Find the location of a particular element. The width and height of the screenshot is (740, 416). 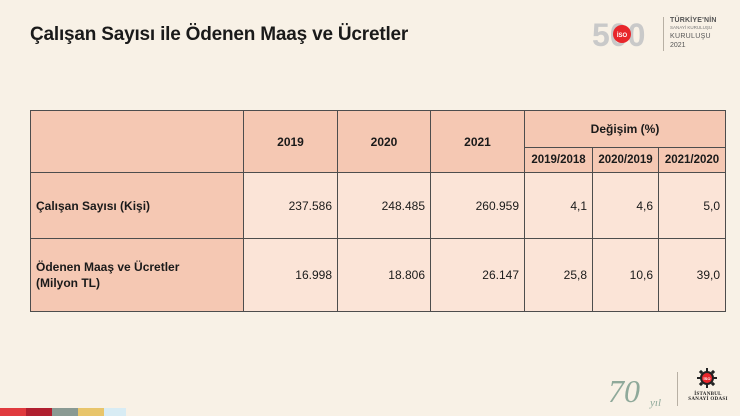

table-cell: 5,0 is located at coordinates (692, 205).